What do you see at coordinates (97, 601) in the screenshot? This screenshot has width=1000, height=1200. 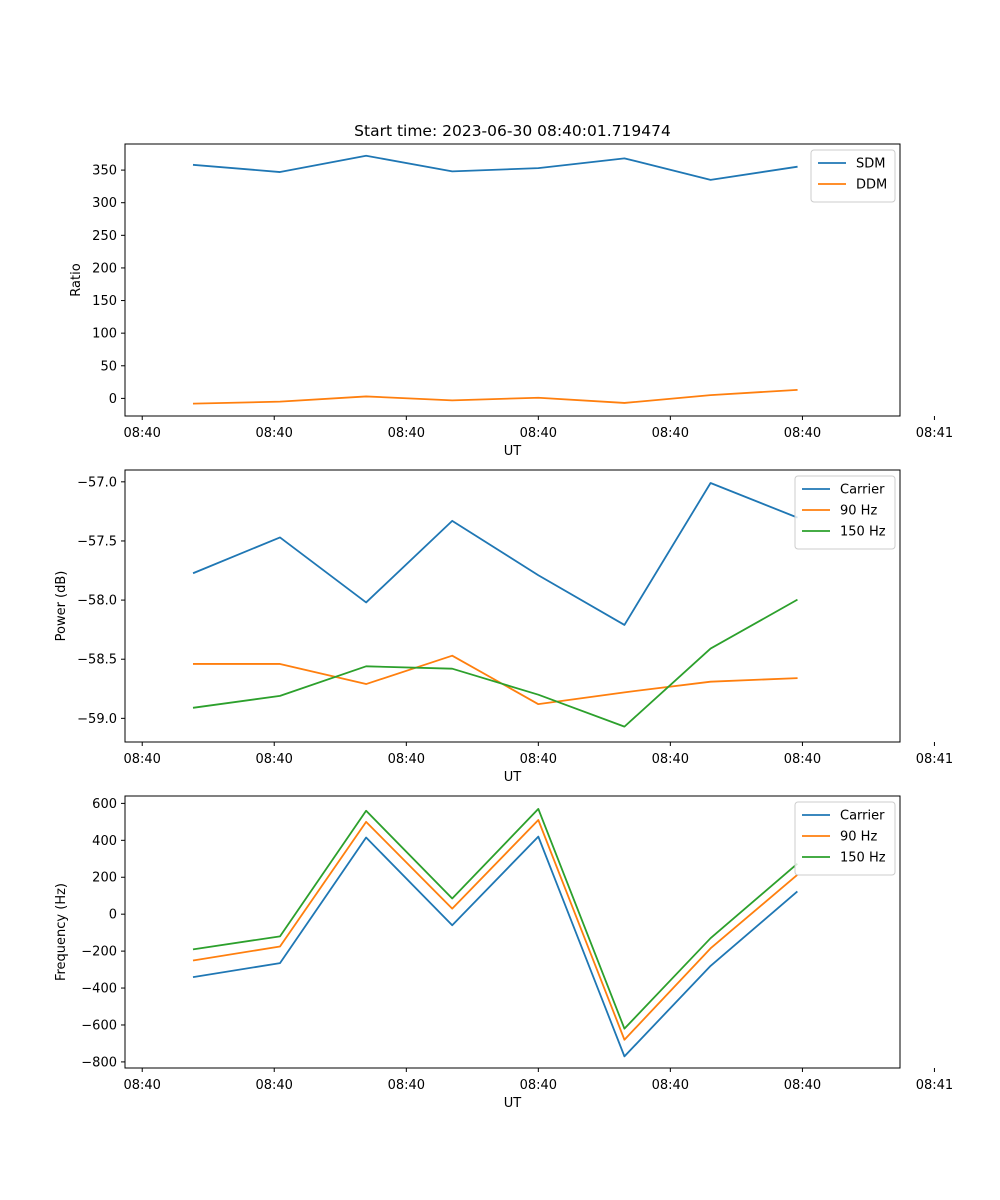 I see `y-tick-label: −58.0` at bounding box center [97, 601].